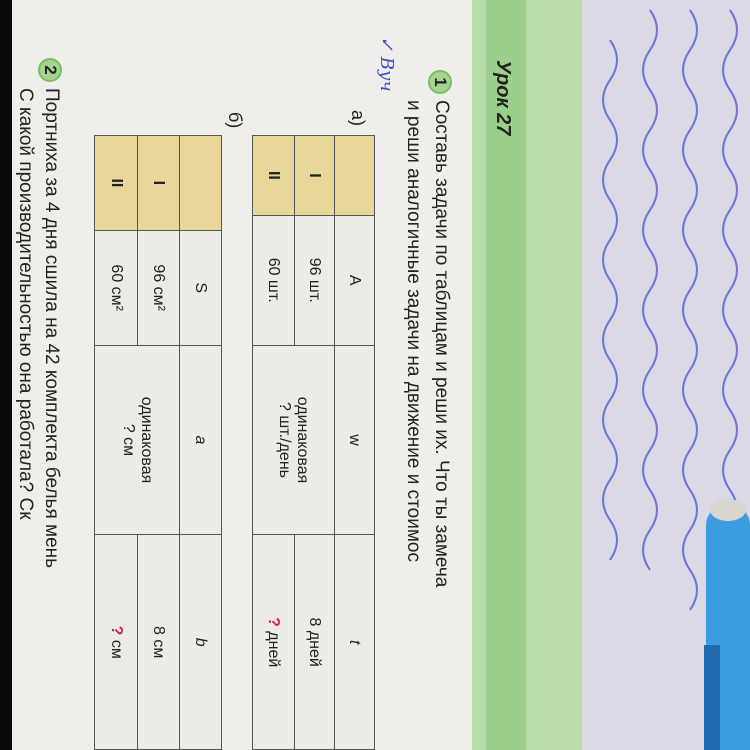 This screenshot has height=750, width=750. Describe the element at coordinates (727, 624) in the screenshot. I see `pen` at that location.